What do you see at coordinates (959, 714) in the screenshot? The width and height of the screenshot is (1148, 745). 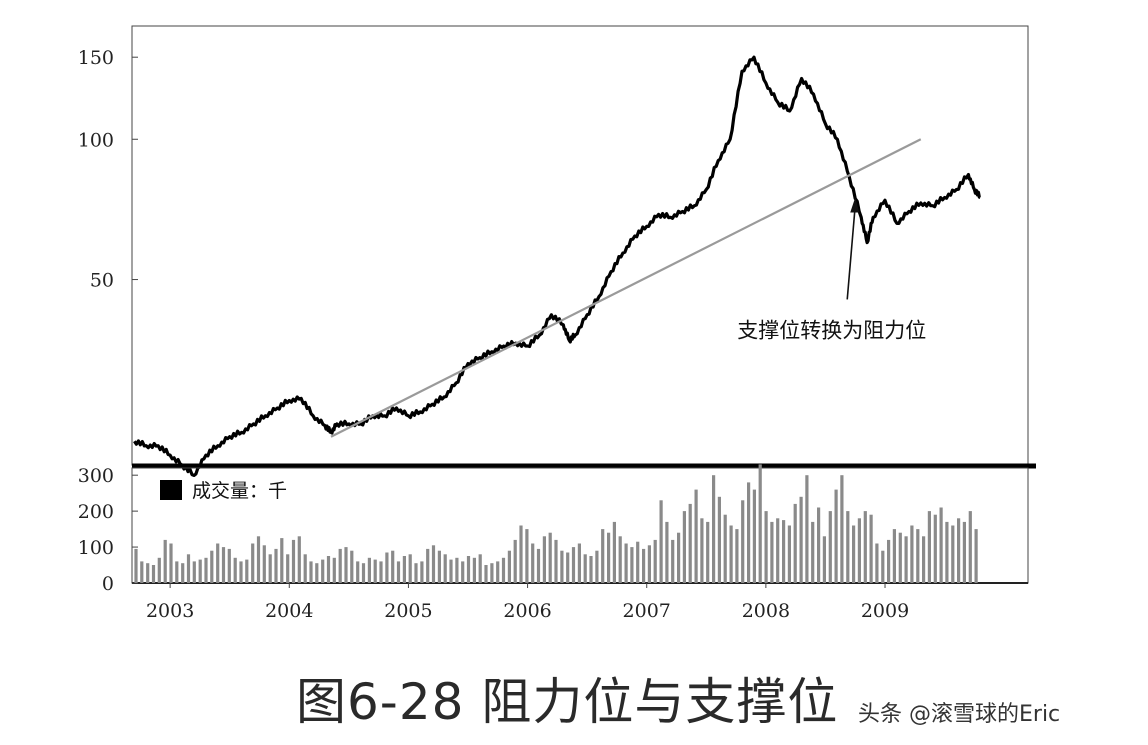 I see `watermark: 头条 @滚雪球的Eric` at bounding box center [959, 714].